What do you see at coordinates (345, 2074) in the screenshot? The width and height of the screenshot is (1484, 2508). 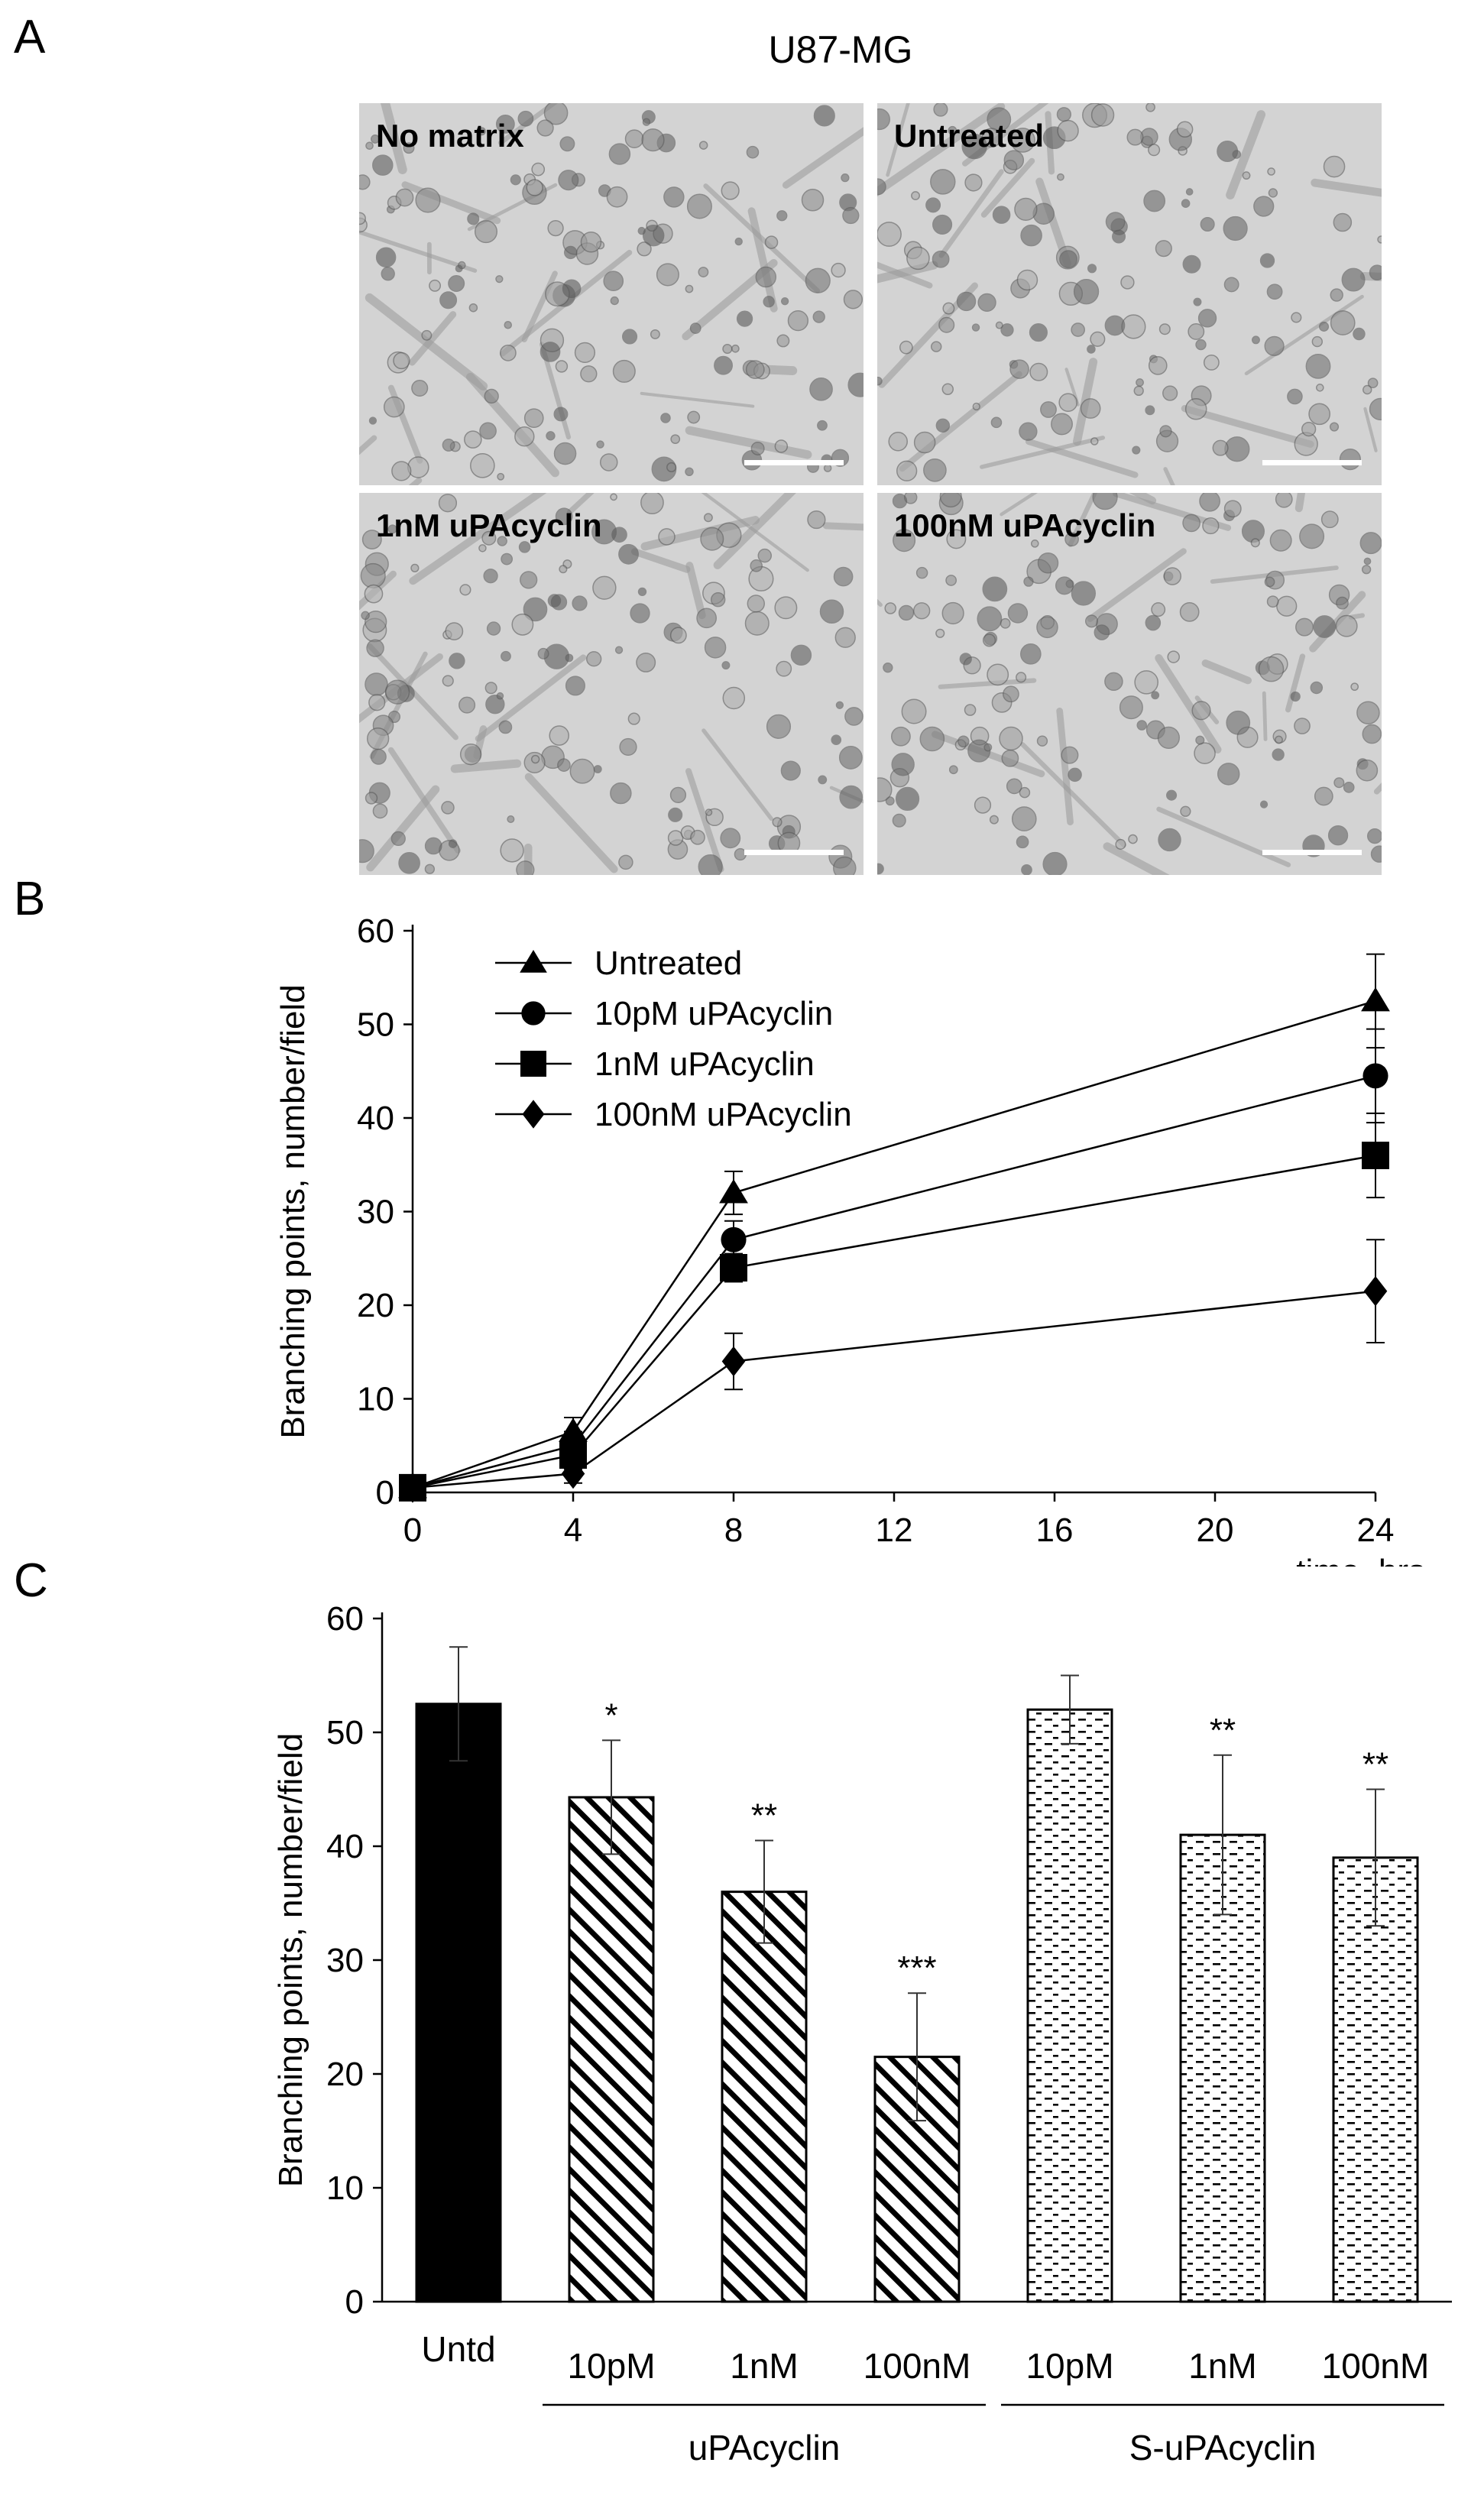 I see `y-tick-label: 20` at bounding box center [345, 2074].